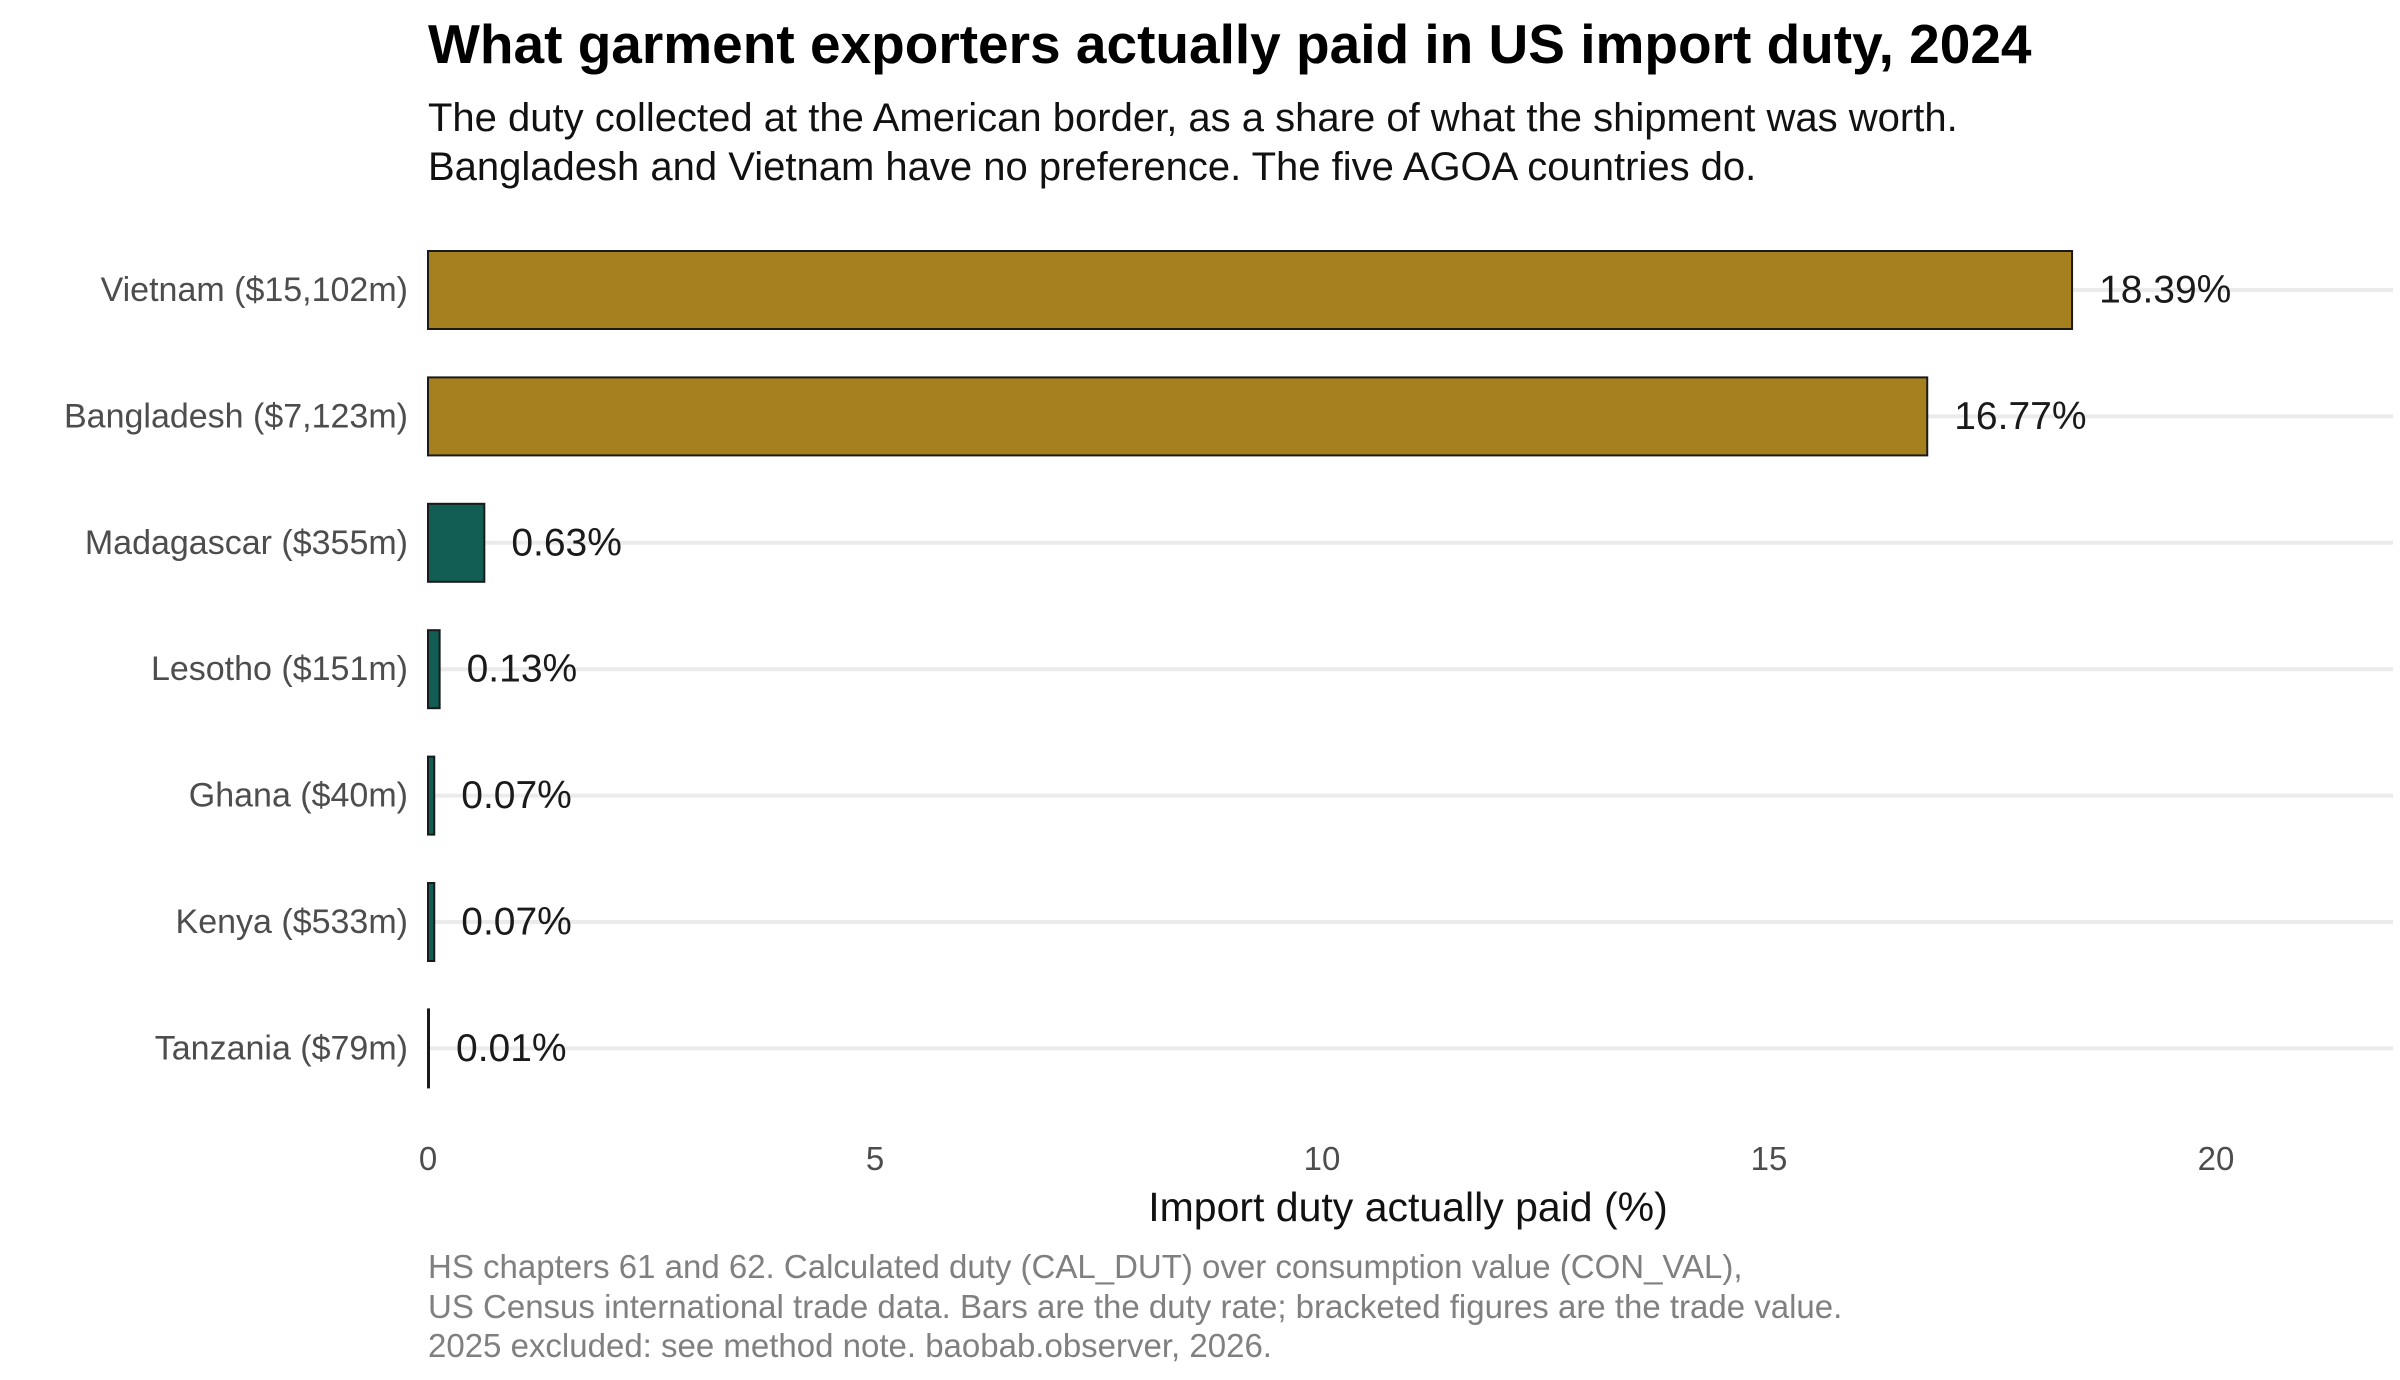 This screenshot has height=1380, width=2400. I want to click on x-tick-label: 5, so click(875, 1158).